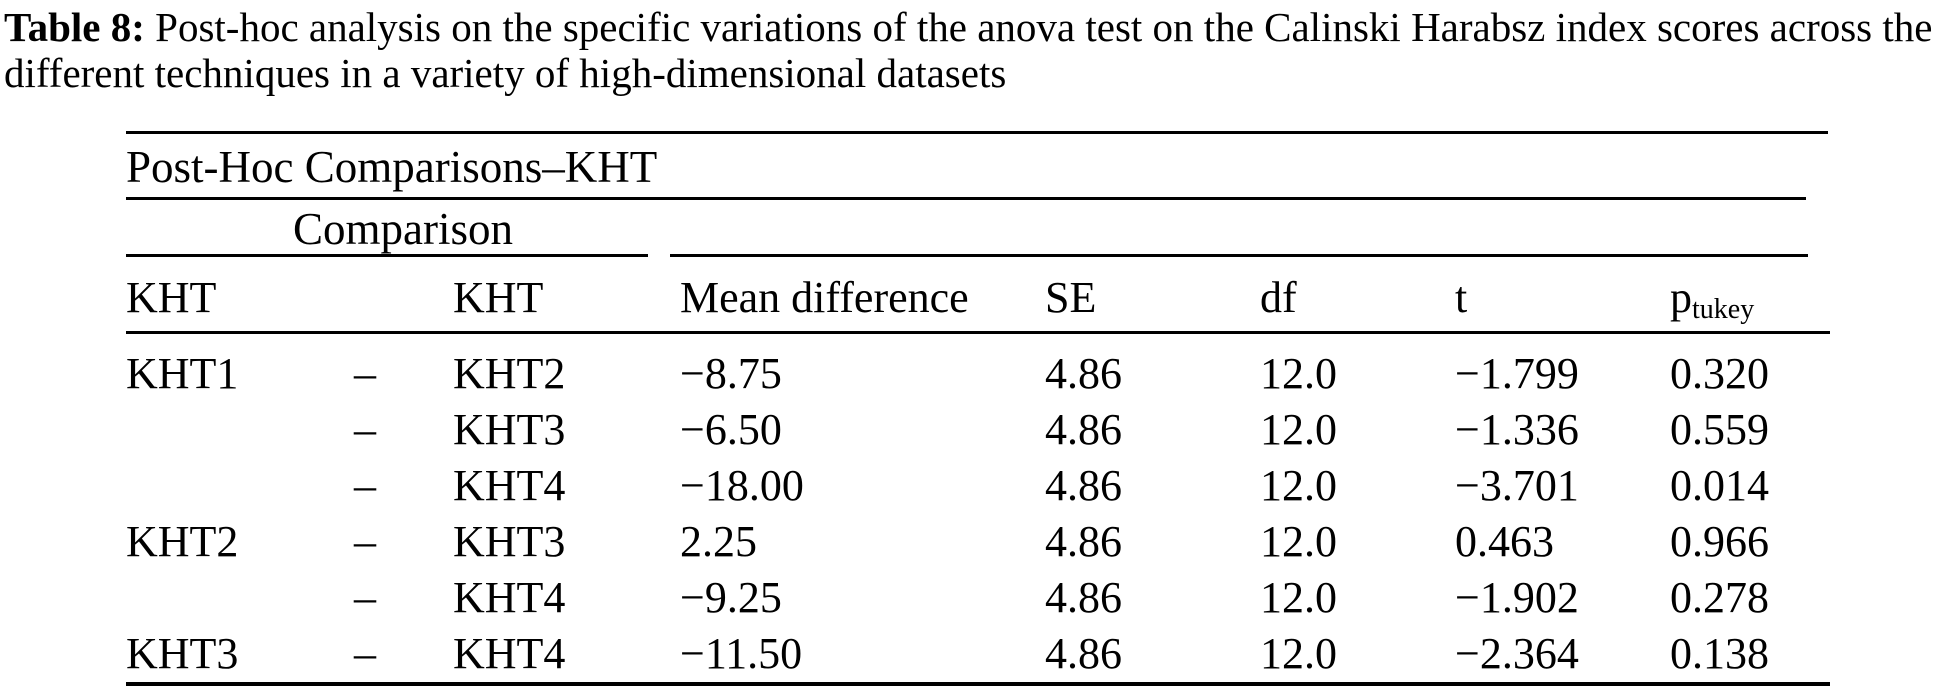 Image resolution: width=1954 pixels, height=692 pixels. What do you see at coordinates (978, 294) in the screenshot?
I see `column-header-row: KHT KHT Mean difference SE df t ptukey` at bounding box center [978, 294].